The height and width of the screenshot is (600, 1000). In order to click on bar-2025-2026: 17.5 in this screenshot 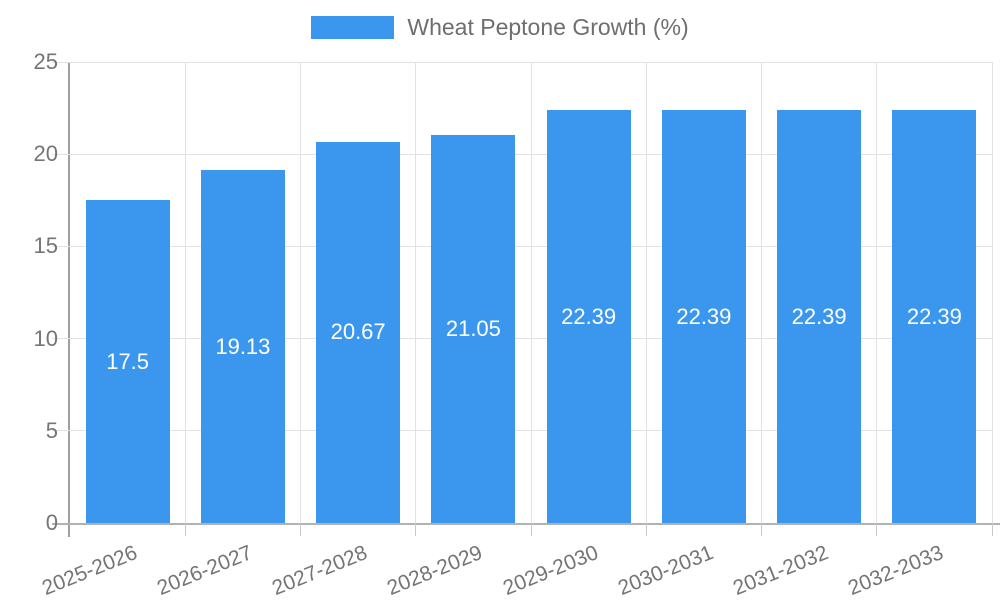, I will do `click(127, 361)`.